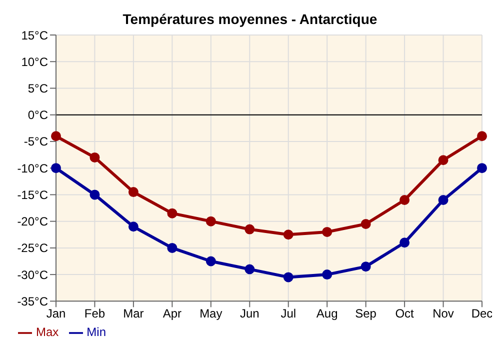 This screenshot has height=350, width=500. What do you see at coordinates (32, 195) in the screenshot?
I see `y-tick-label: -15°C` at bounding box center [32, 195].